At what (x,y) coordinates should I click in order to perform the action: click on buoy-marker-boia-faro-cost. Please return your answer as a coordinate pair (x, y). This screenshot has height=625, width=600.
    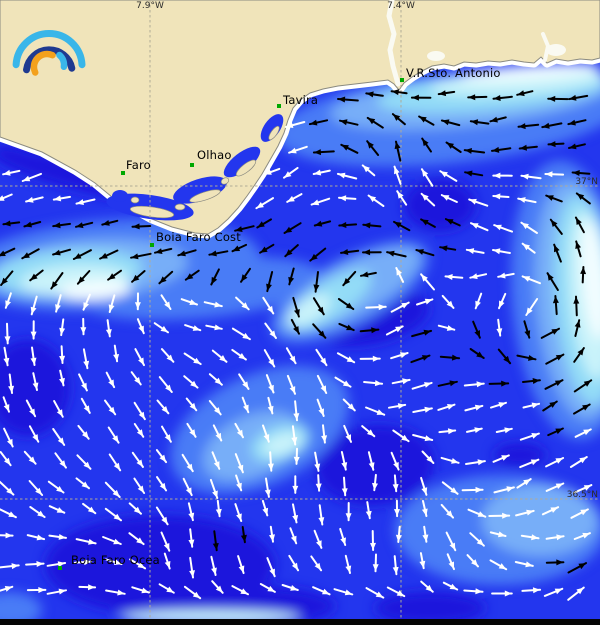
    Looking at the image, I should click on (152, 245).